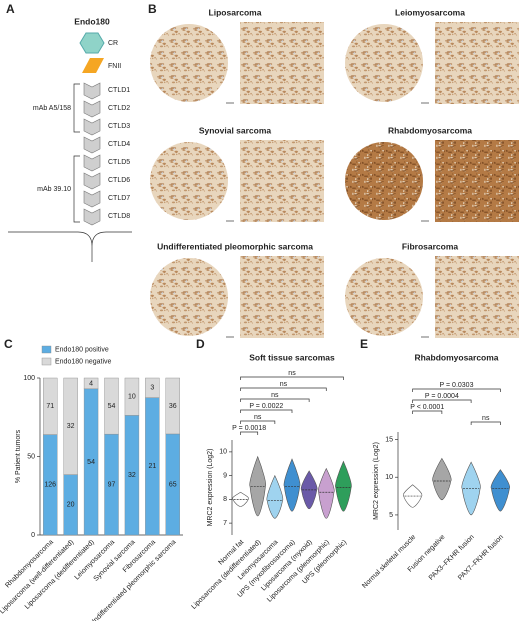 The width and height of the screenshot is (520, 621). What do you see at coordinates (52, 108) in the screenshot?
I see `antibody-label: mAb A5/158` at bounding box center [52, 108].